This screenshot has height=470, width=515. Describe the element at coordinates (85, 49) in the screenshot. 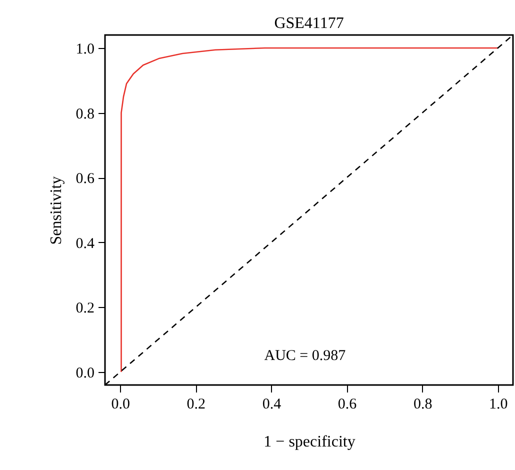

I see `y-tick-label: 1.0` at that location.